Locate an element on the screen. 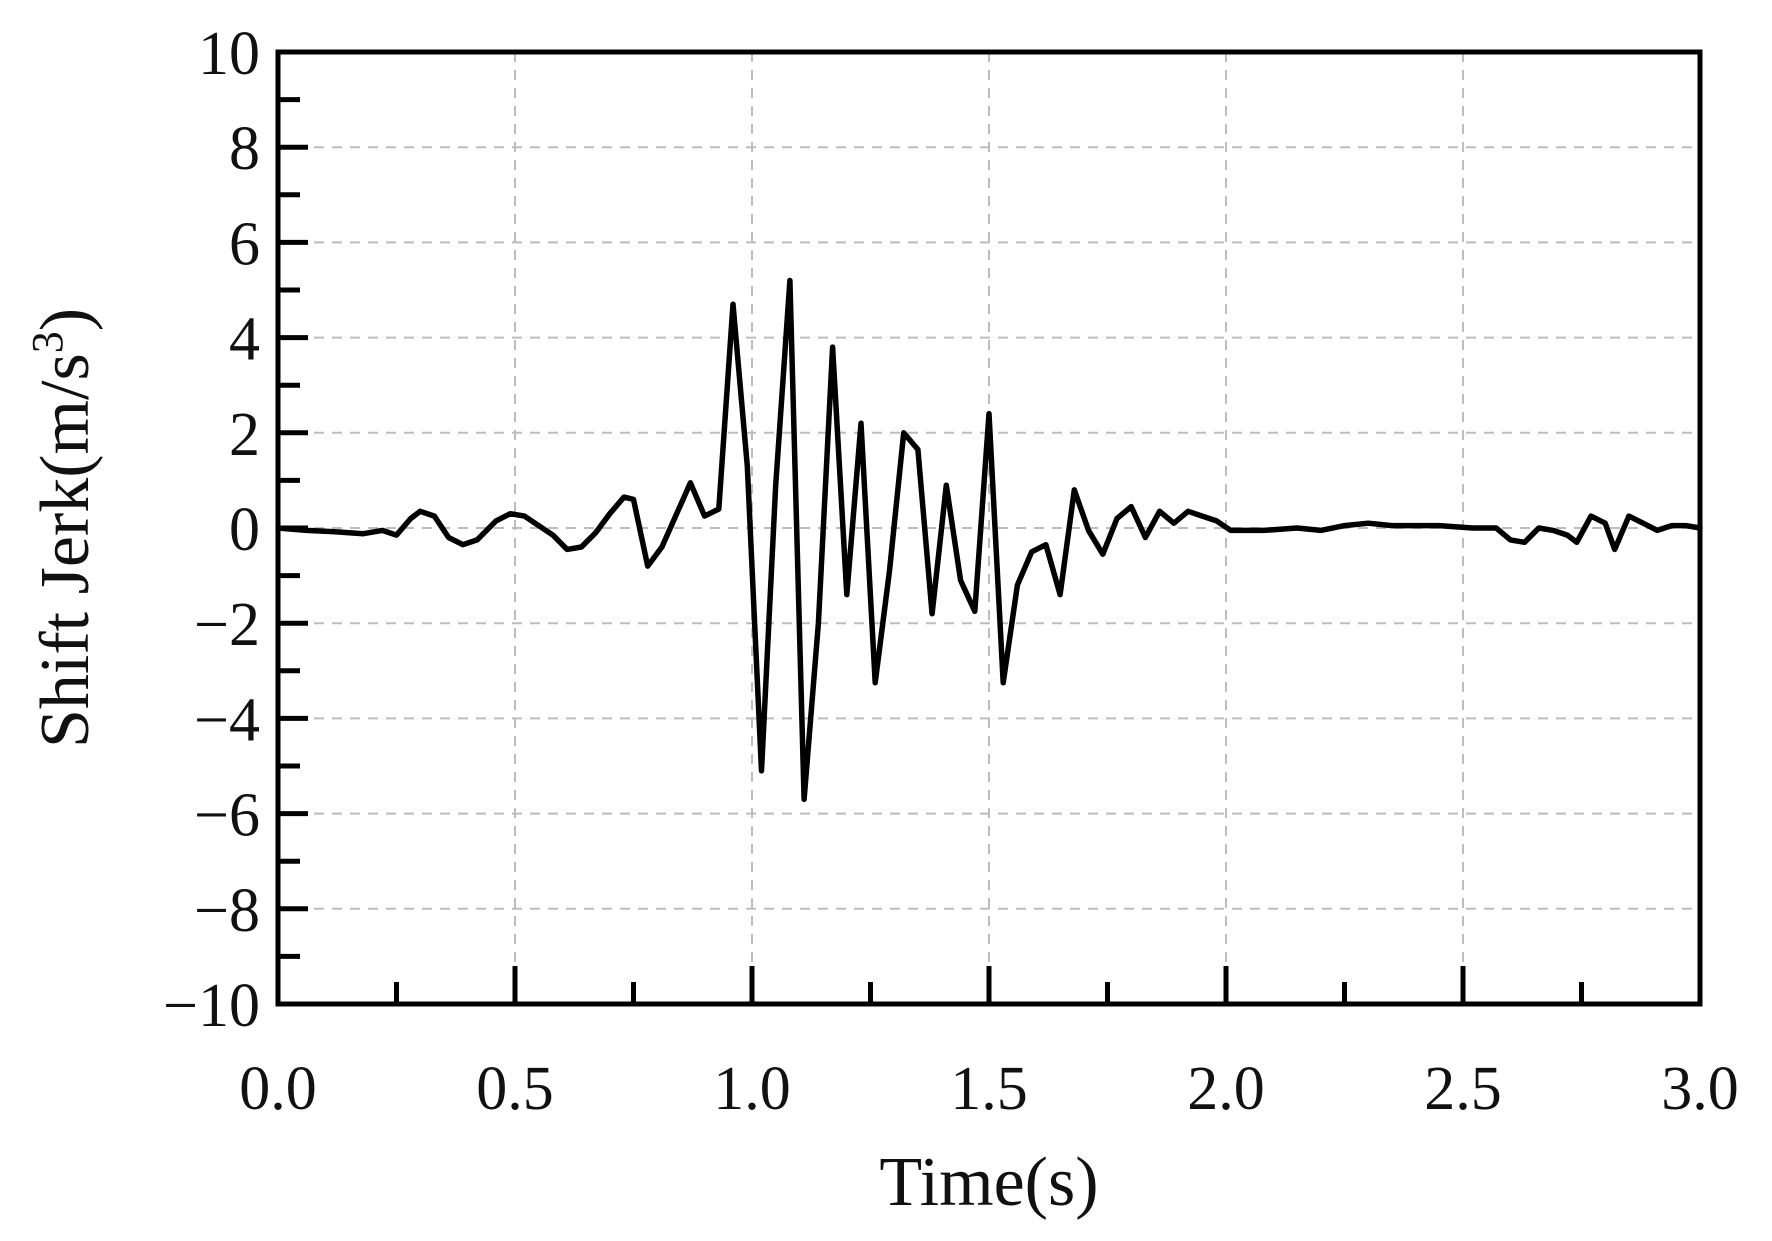 Image resolution: width=1772 pixels, height=1241 pixels. y-tick-label: 8 is located at coordinates (244, 149).